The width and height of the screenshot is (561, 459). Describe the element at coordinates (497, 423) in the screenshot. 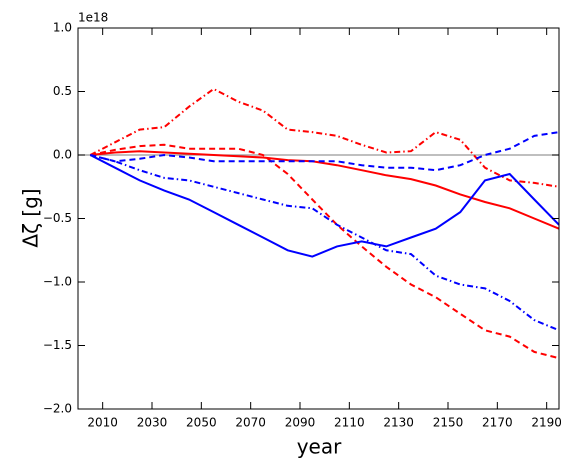

I see `x-tick-label: 2170` at that location.